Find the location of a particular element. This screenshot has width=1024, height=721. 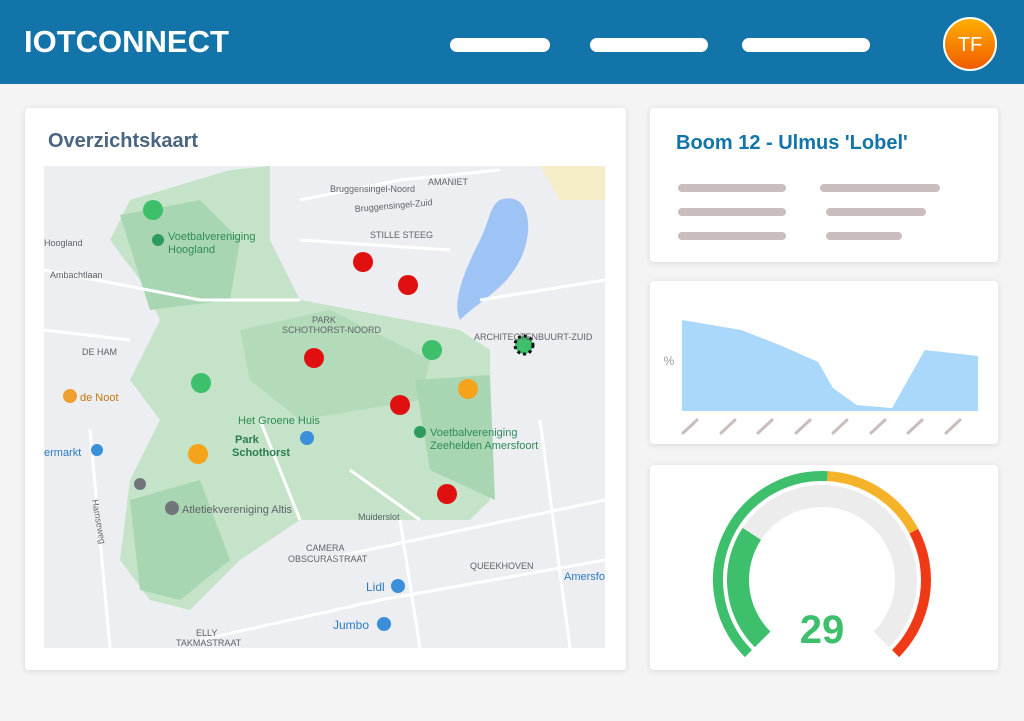

map-label: CAMERA is located at coordinates (325, 548).